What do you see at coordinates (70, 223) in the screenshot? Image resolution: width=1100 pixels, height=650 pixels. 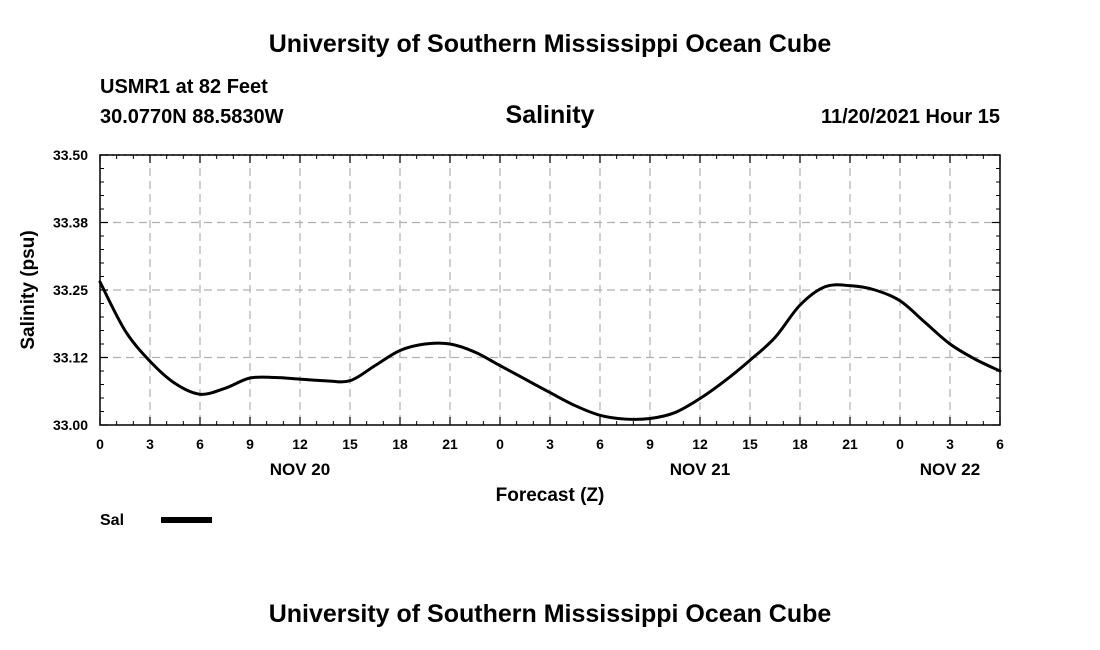 I see `y-tick-label: 33.38` at bounding box center [70, 223].